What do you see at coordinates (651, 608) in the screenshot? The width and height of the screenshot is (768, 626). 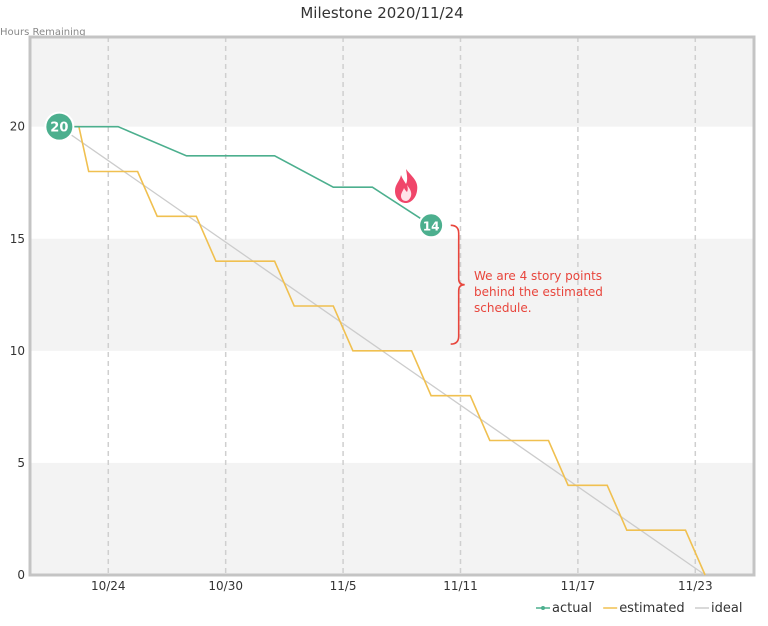 I see `legend-label-estimated: estimated` at bounding box center [651, 608].